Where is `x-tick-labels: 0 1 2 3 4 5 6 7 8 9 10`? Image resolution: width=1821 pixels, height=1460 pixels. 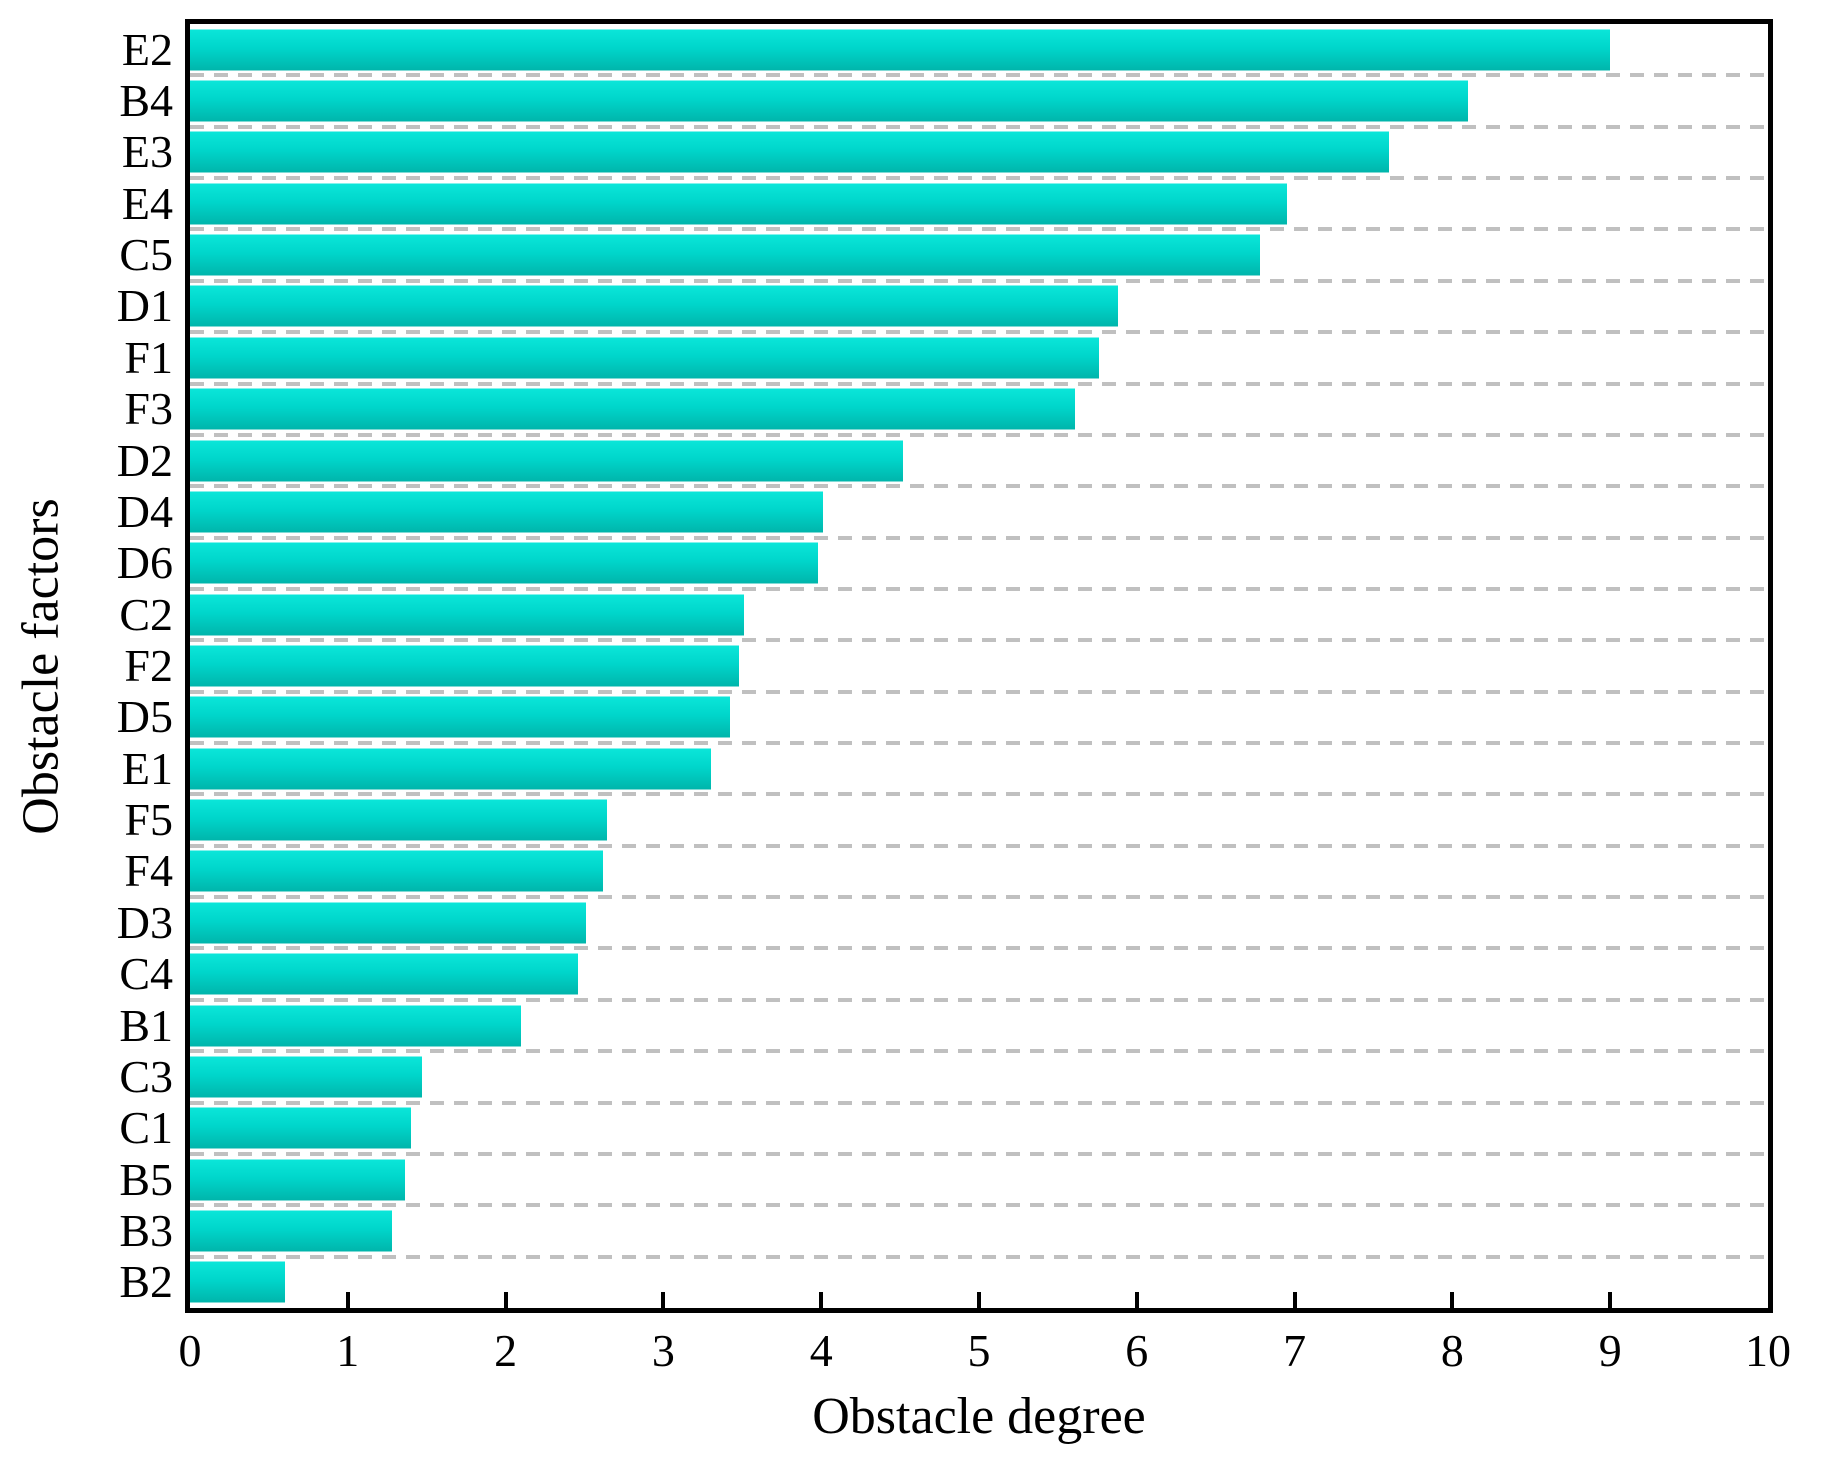
x-tick-labels: 0 1 2 3 4 5 6 7 8 9 10 is located at coordinates (985, 1351).